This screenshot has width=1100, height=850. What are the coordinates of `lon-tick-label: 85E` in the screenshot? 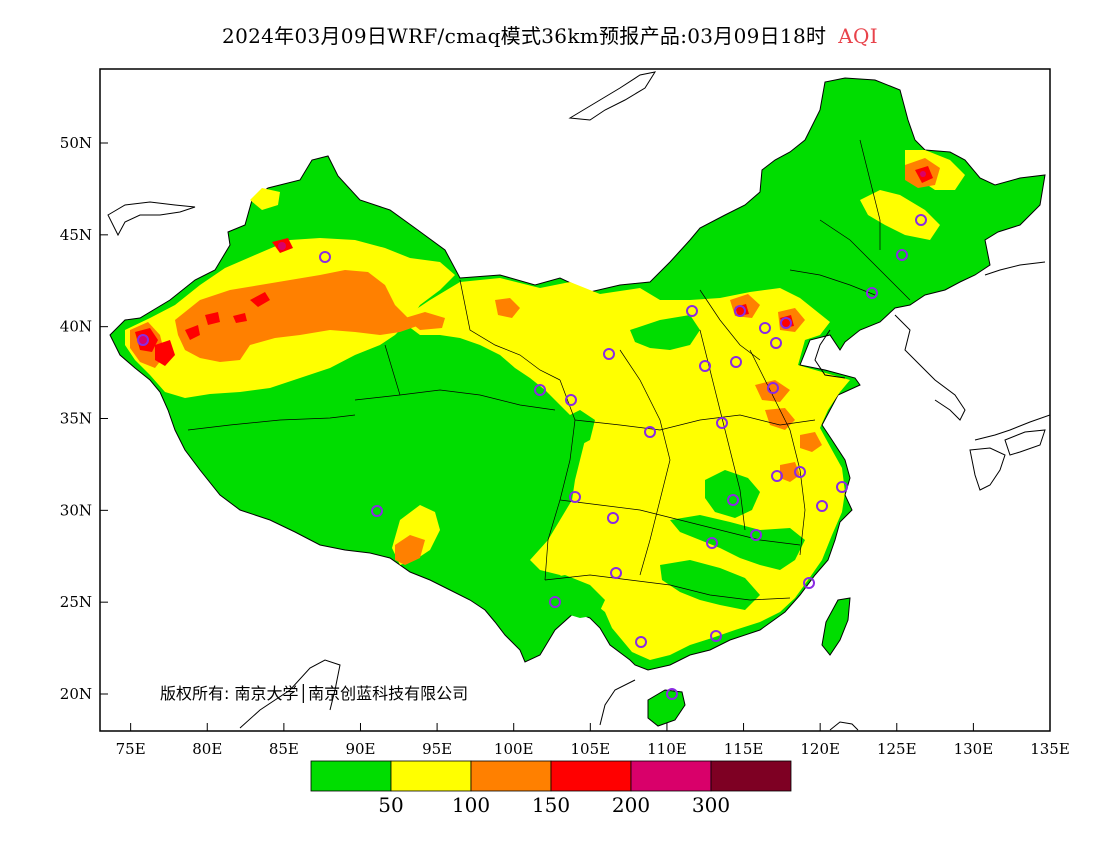 It's located at (284, 749).